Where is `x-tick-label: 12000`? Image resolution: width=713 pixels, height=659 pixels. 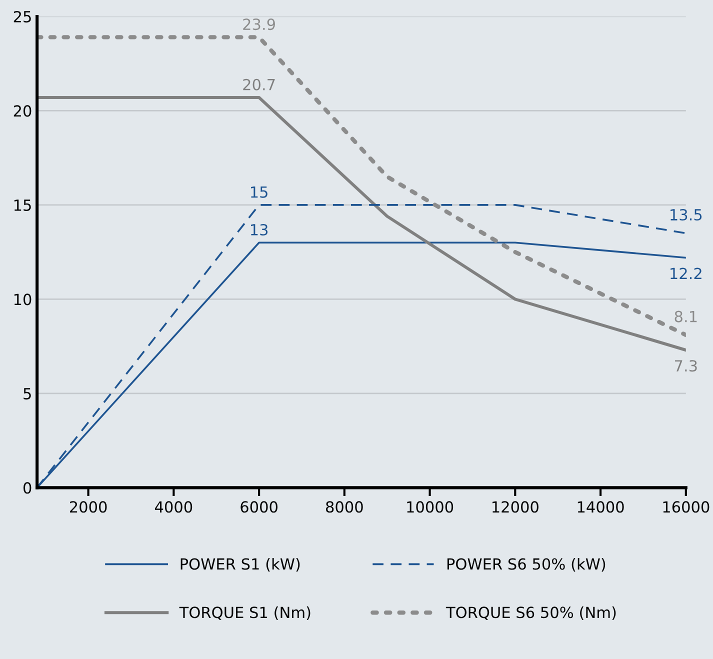 x-tick-label: 12000 is located at coordinates (515, 507).